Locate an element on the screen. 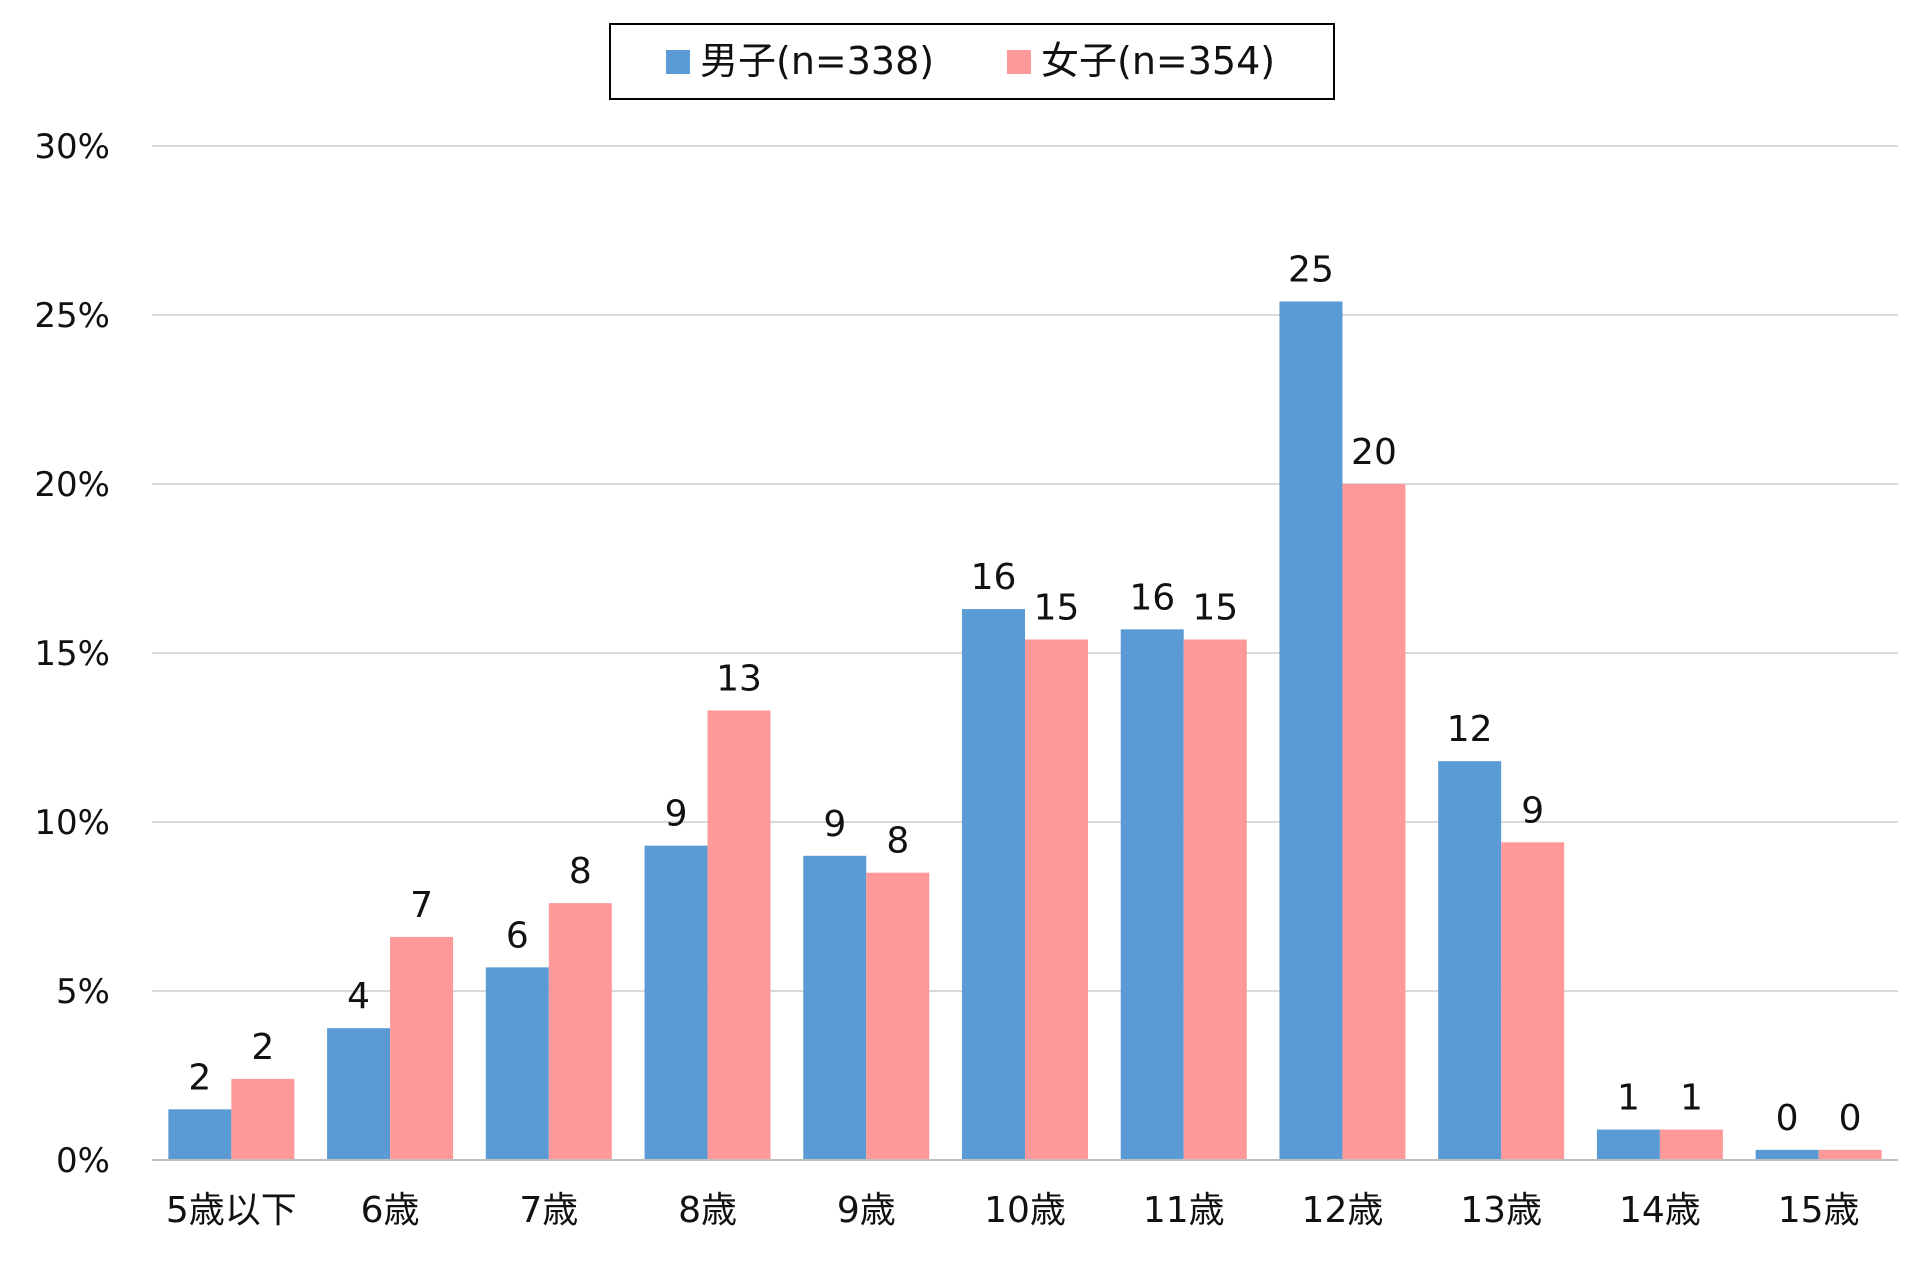 The image size is (1920, 1264). x-tick-label: 14歳 is located at coordinates (1660, 1210).